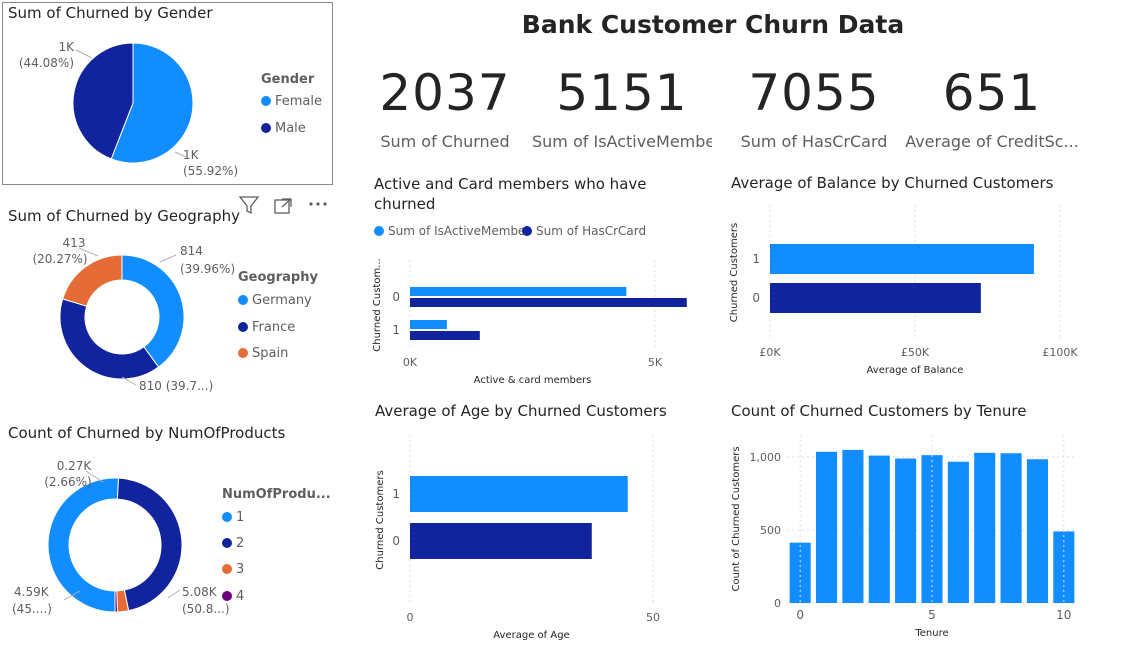  I want to click on products-chart-title: Count of Churned by NumOfProducts, so click(147, 433).